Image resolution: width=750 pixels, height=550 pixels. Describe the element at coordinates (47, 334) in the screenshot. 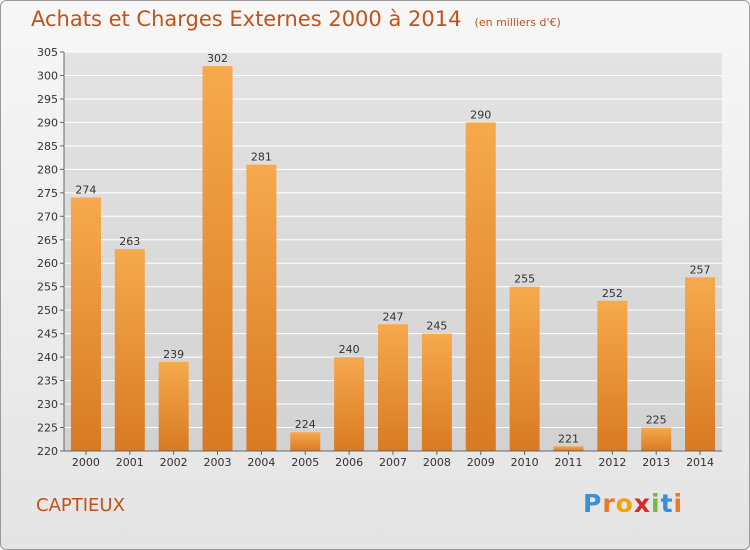

I see `y-tick-label: 245` at that location.